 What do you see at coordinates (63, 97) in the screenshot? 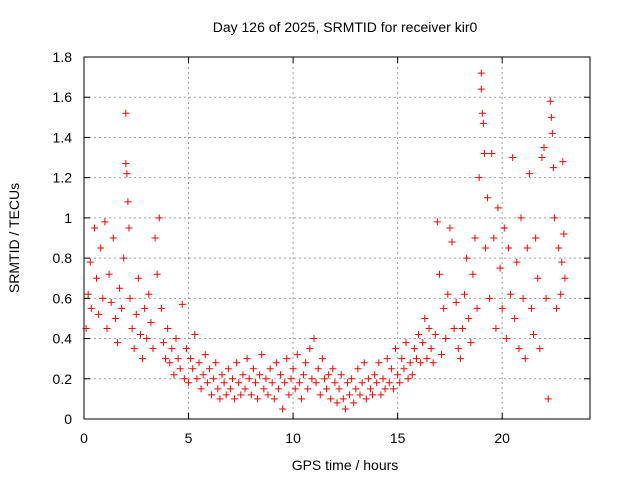
I see `y-tick-label: 1.6` at bounding box center [63, 97].